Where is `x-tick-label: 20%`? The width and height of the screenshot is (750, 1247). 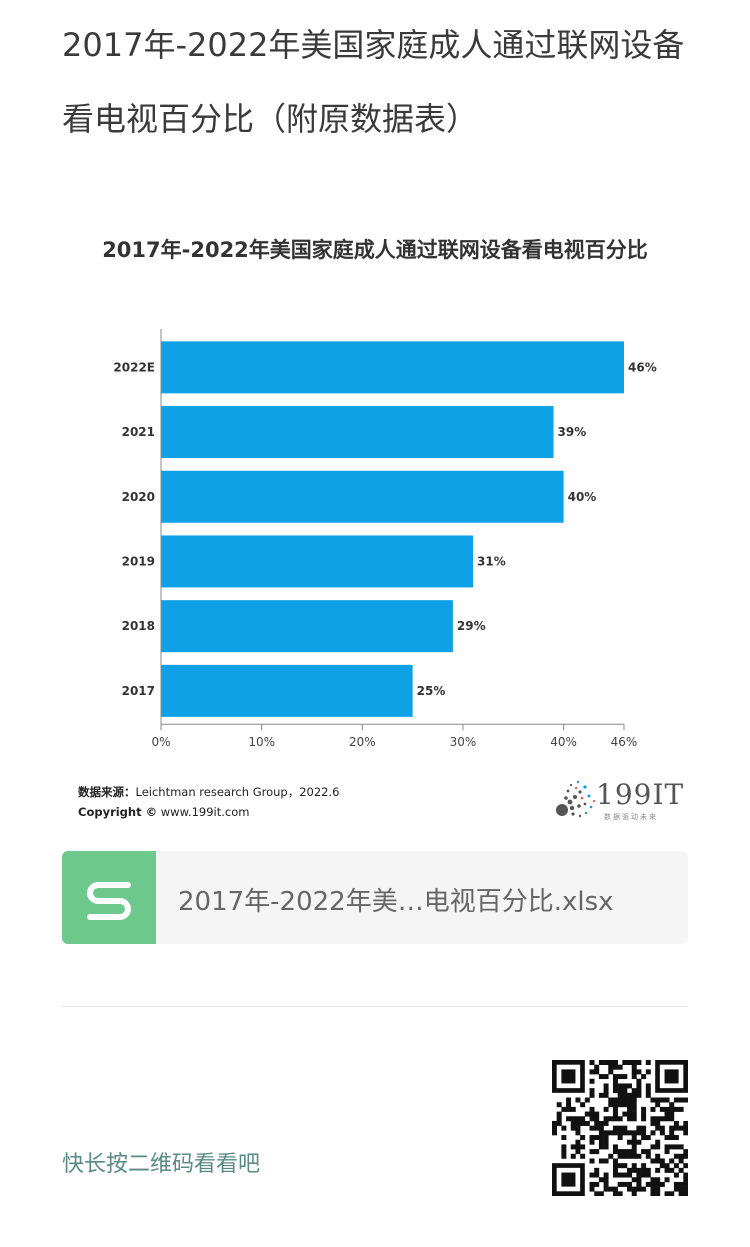 x-tick-label: 20% is located at coordinates (362, 742).